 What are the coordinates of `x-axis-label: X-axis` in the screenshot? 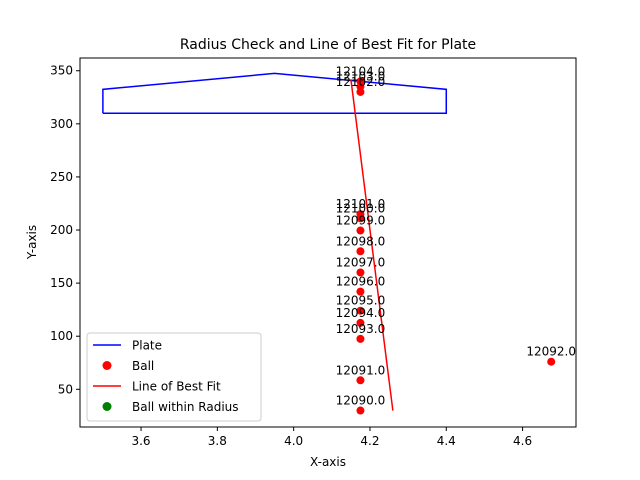 It's located at (328, 462).